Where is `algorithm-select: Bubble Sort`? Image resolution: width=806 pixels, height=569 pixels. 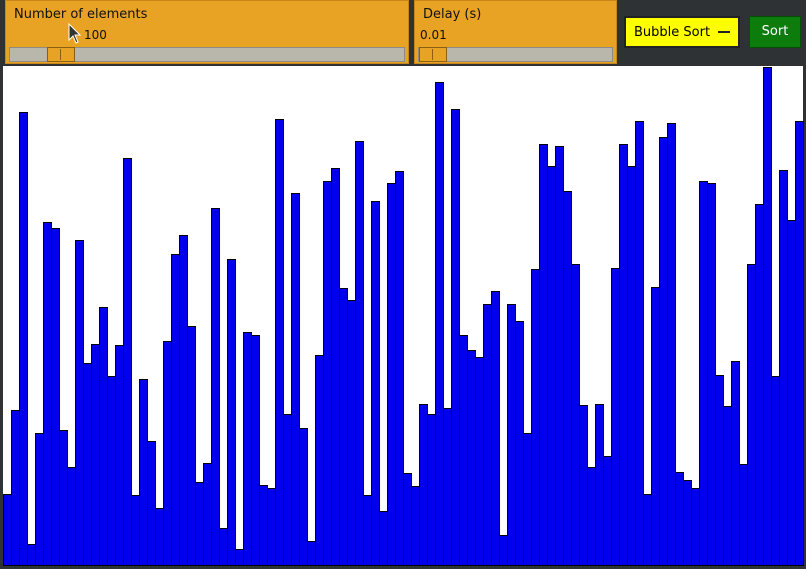 algorithm-select: Bubble Sort is located at coordinates (682, 32).